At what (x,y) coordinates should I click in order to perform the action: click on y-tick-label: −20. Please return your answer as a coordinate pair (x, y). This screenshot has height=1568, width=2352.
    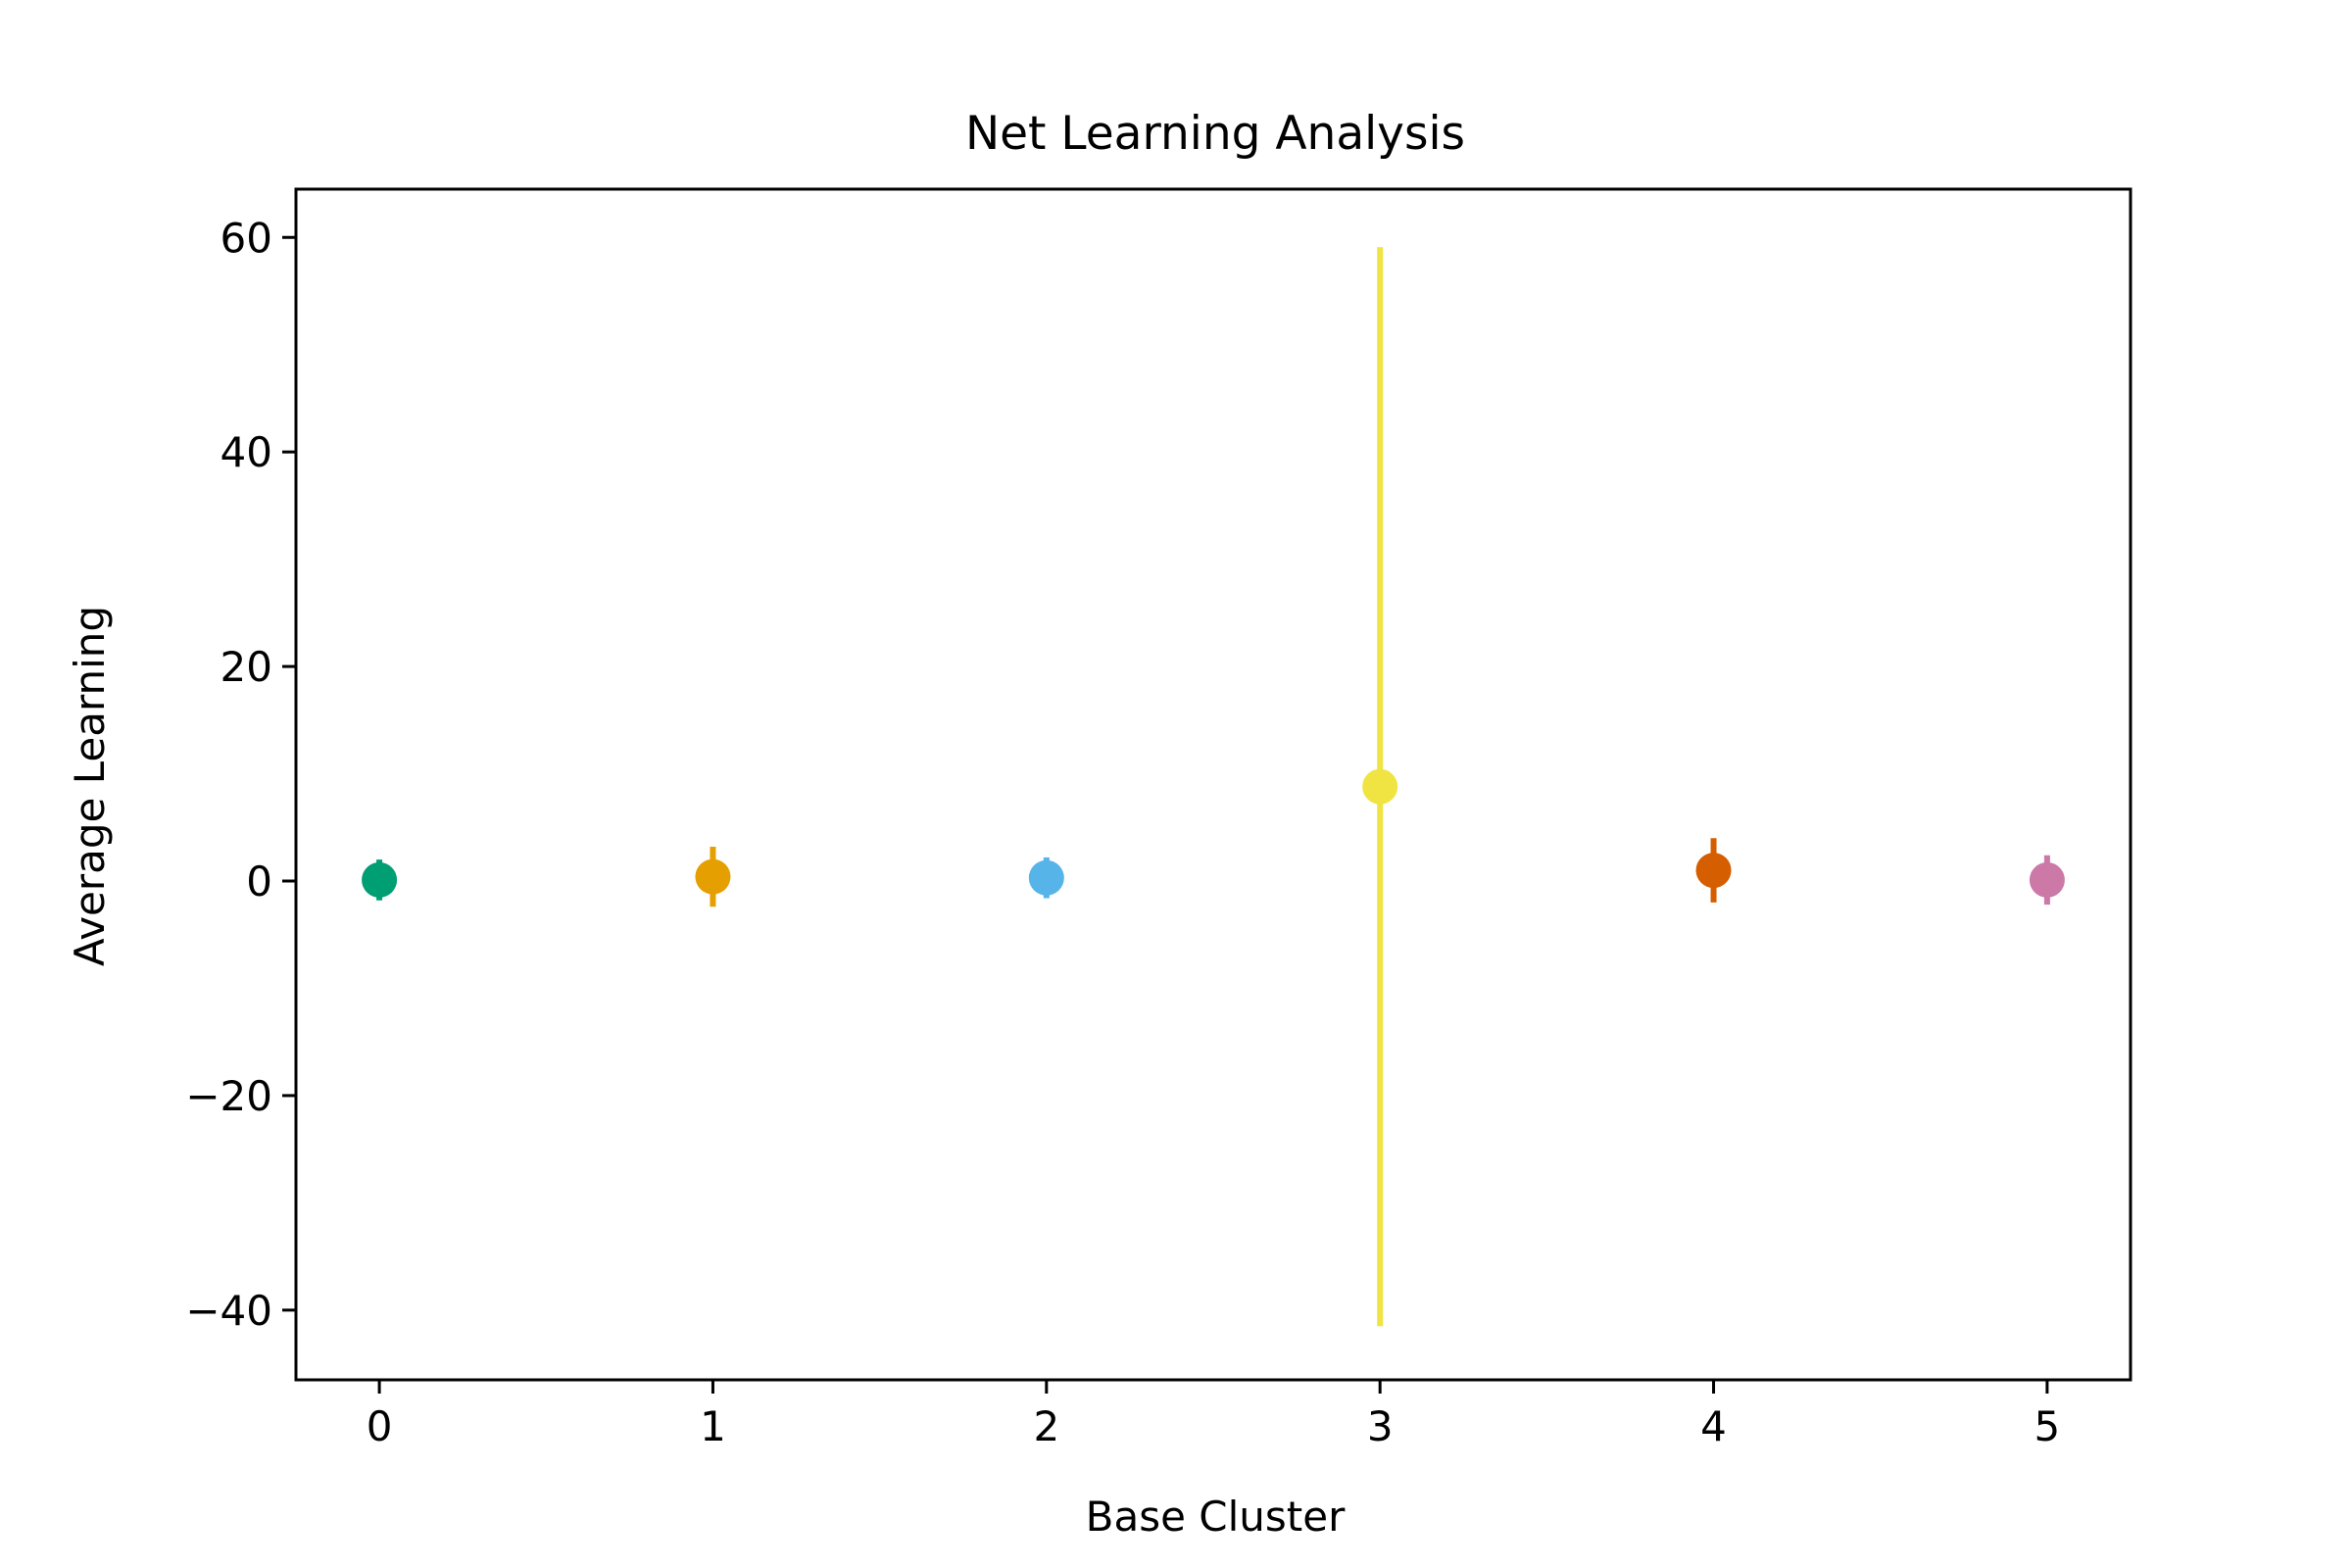
    Looking at the image, I should click on (228, 1096).